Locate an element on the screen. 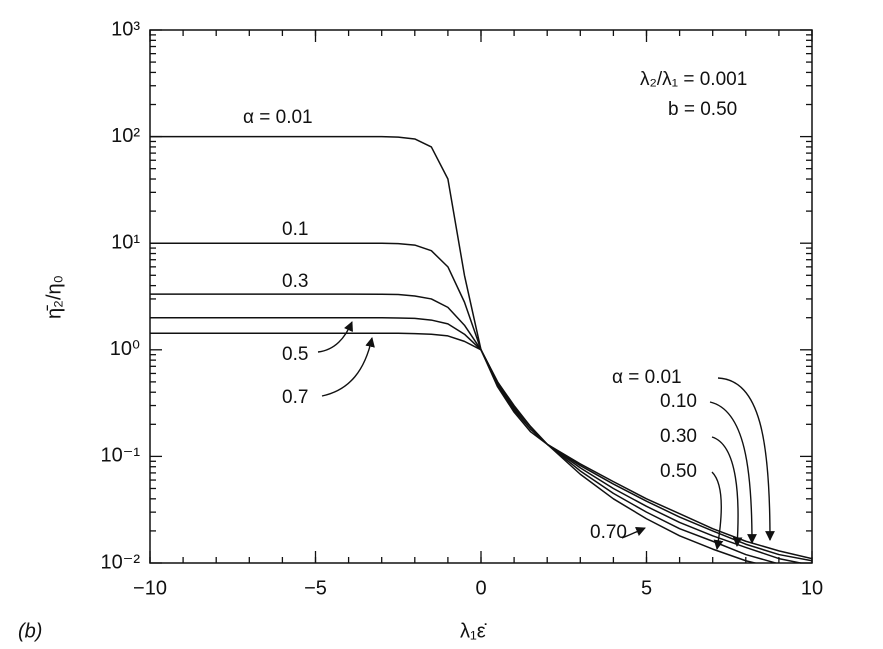  curve-label: 0.5 is located at coordinates (295, 354).